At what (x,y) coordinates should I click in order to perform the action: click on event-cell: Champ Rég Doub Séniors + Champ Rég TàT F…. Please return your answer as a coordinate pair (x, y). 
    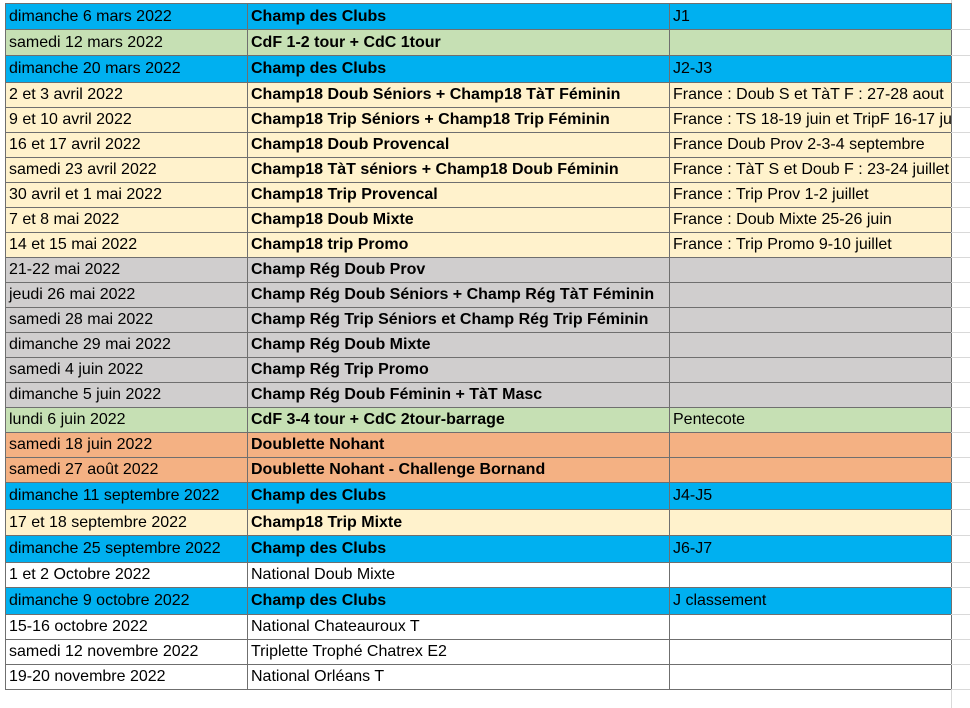
    Looking at the image, I should click on (458, 295).